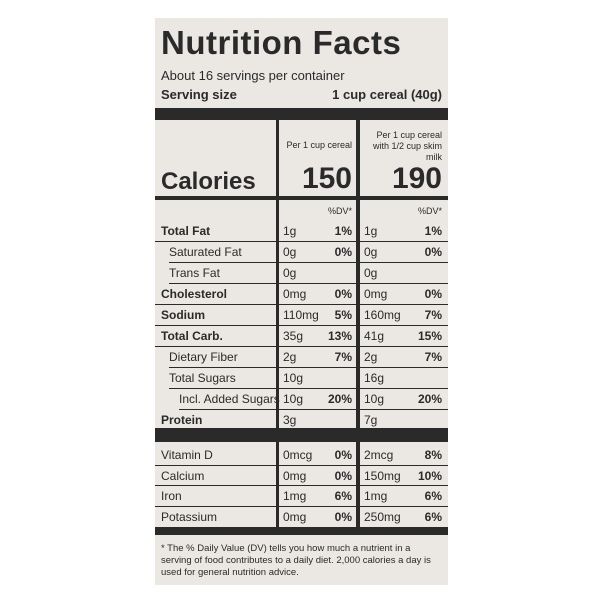 The width and height of the screenshot is (600, 600). Describe the element at coordinates (187, 455) in the screenshot. I see `nutrient-name: Vitamin D` at that location.